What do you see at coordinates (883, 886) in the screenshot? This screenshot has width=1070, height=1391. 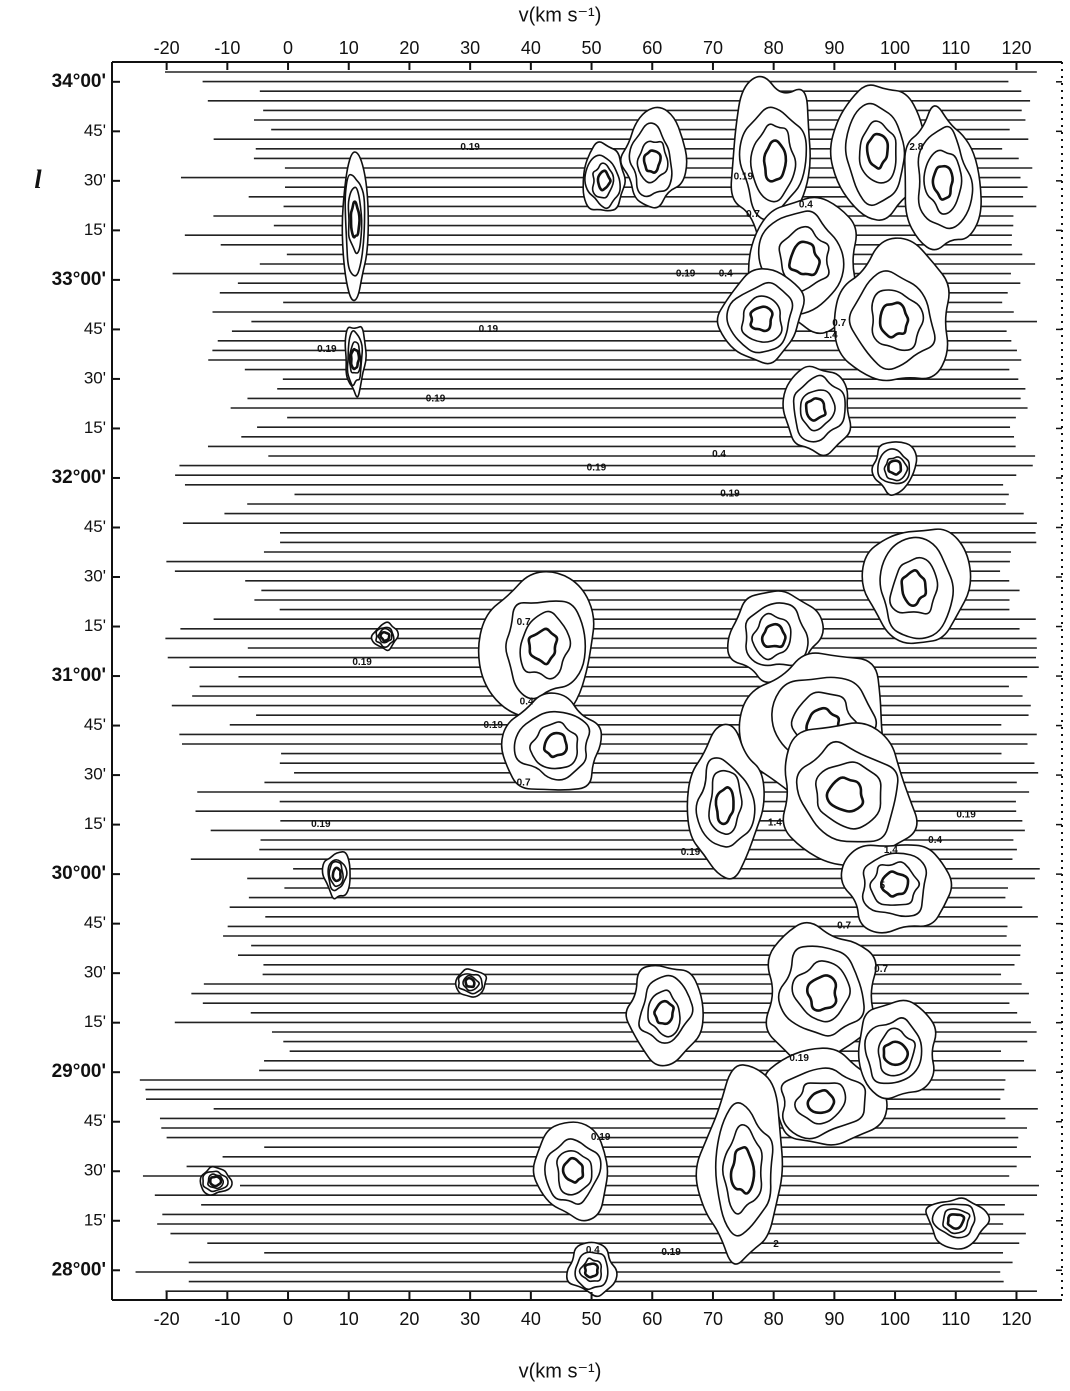 I see `contour-label: 5` at bounding box center [883, 886].